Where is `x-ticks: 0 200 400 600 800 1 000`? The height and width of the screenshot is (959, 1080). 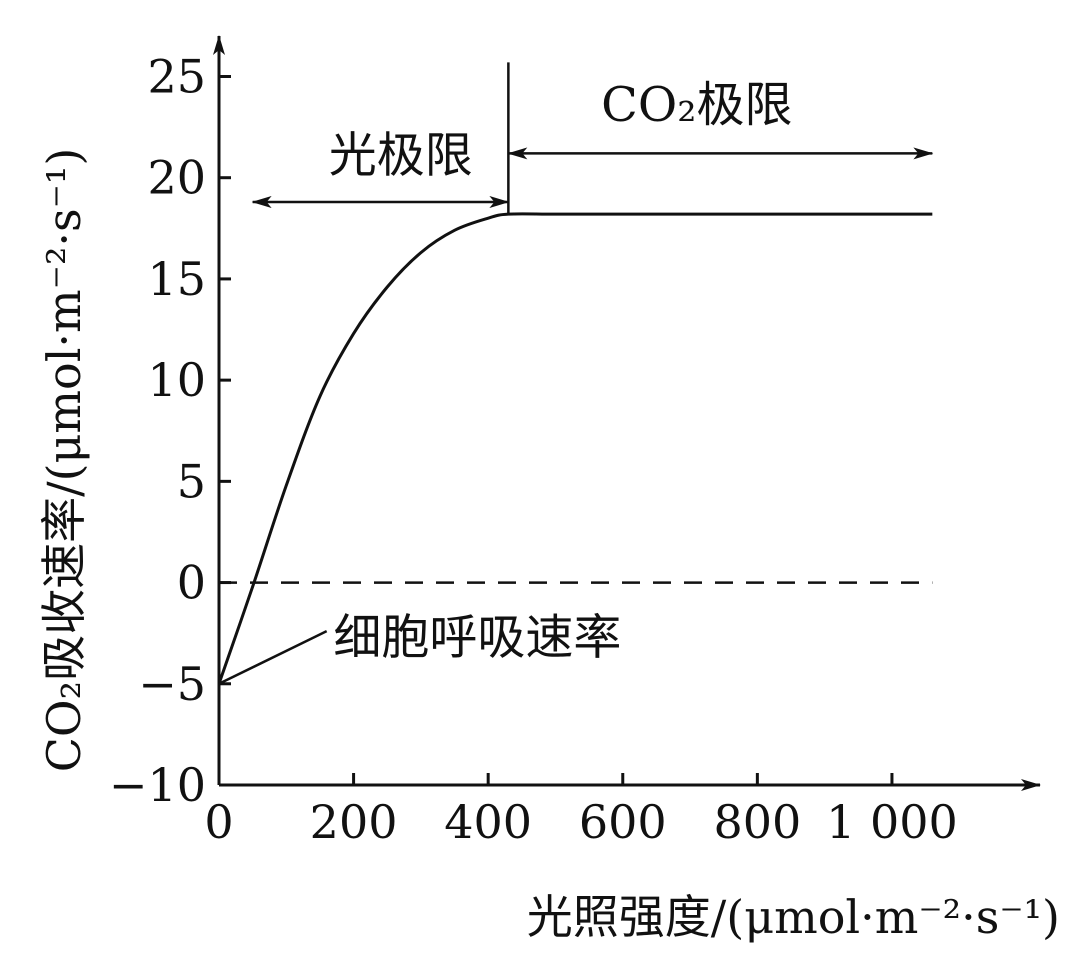 x-ticks: 0 200 400 600 800 1 000 is located at coordinates (581, 811).